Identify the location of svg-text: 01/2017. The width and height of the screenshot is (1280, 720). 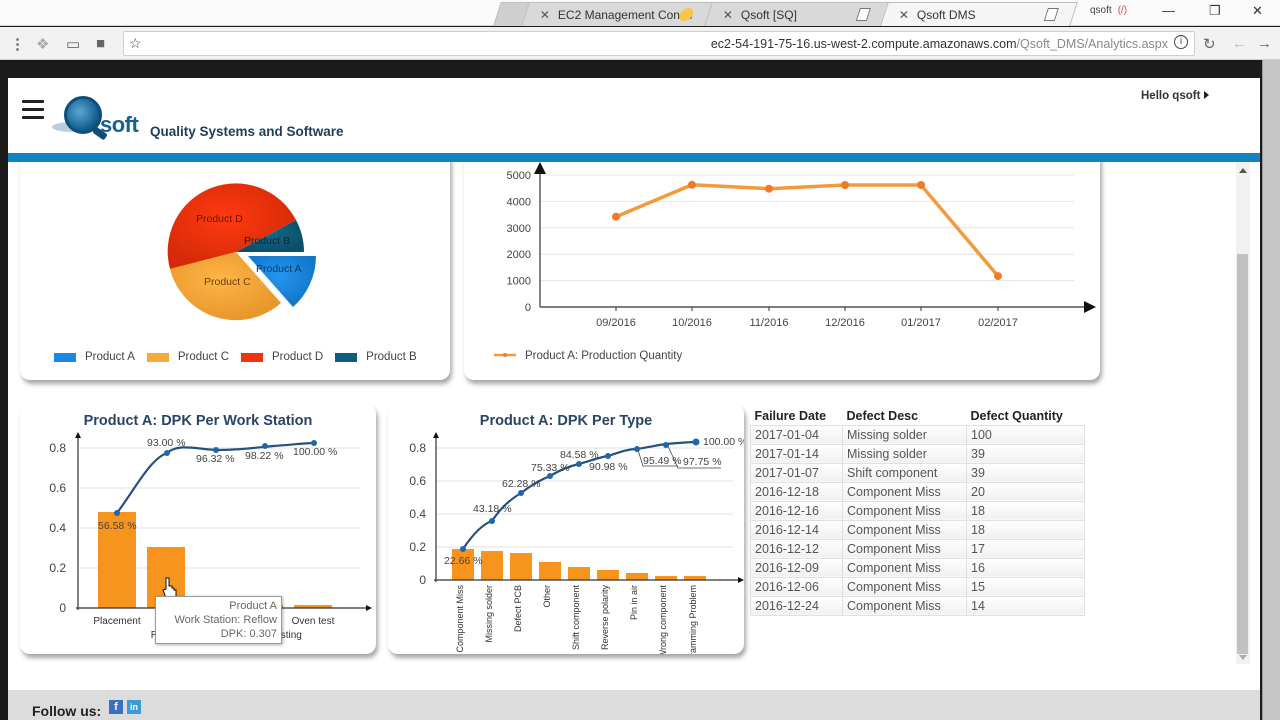
(921, 323).